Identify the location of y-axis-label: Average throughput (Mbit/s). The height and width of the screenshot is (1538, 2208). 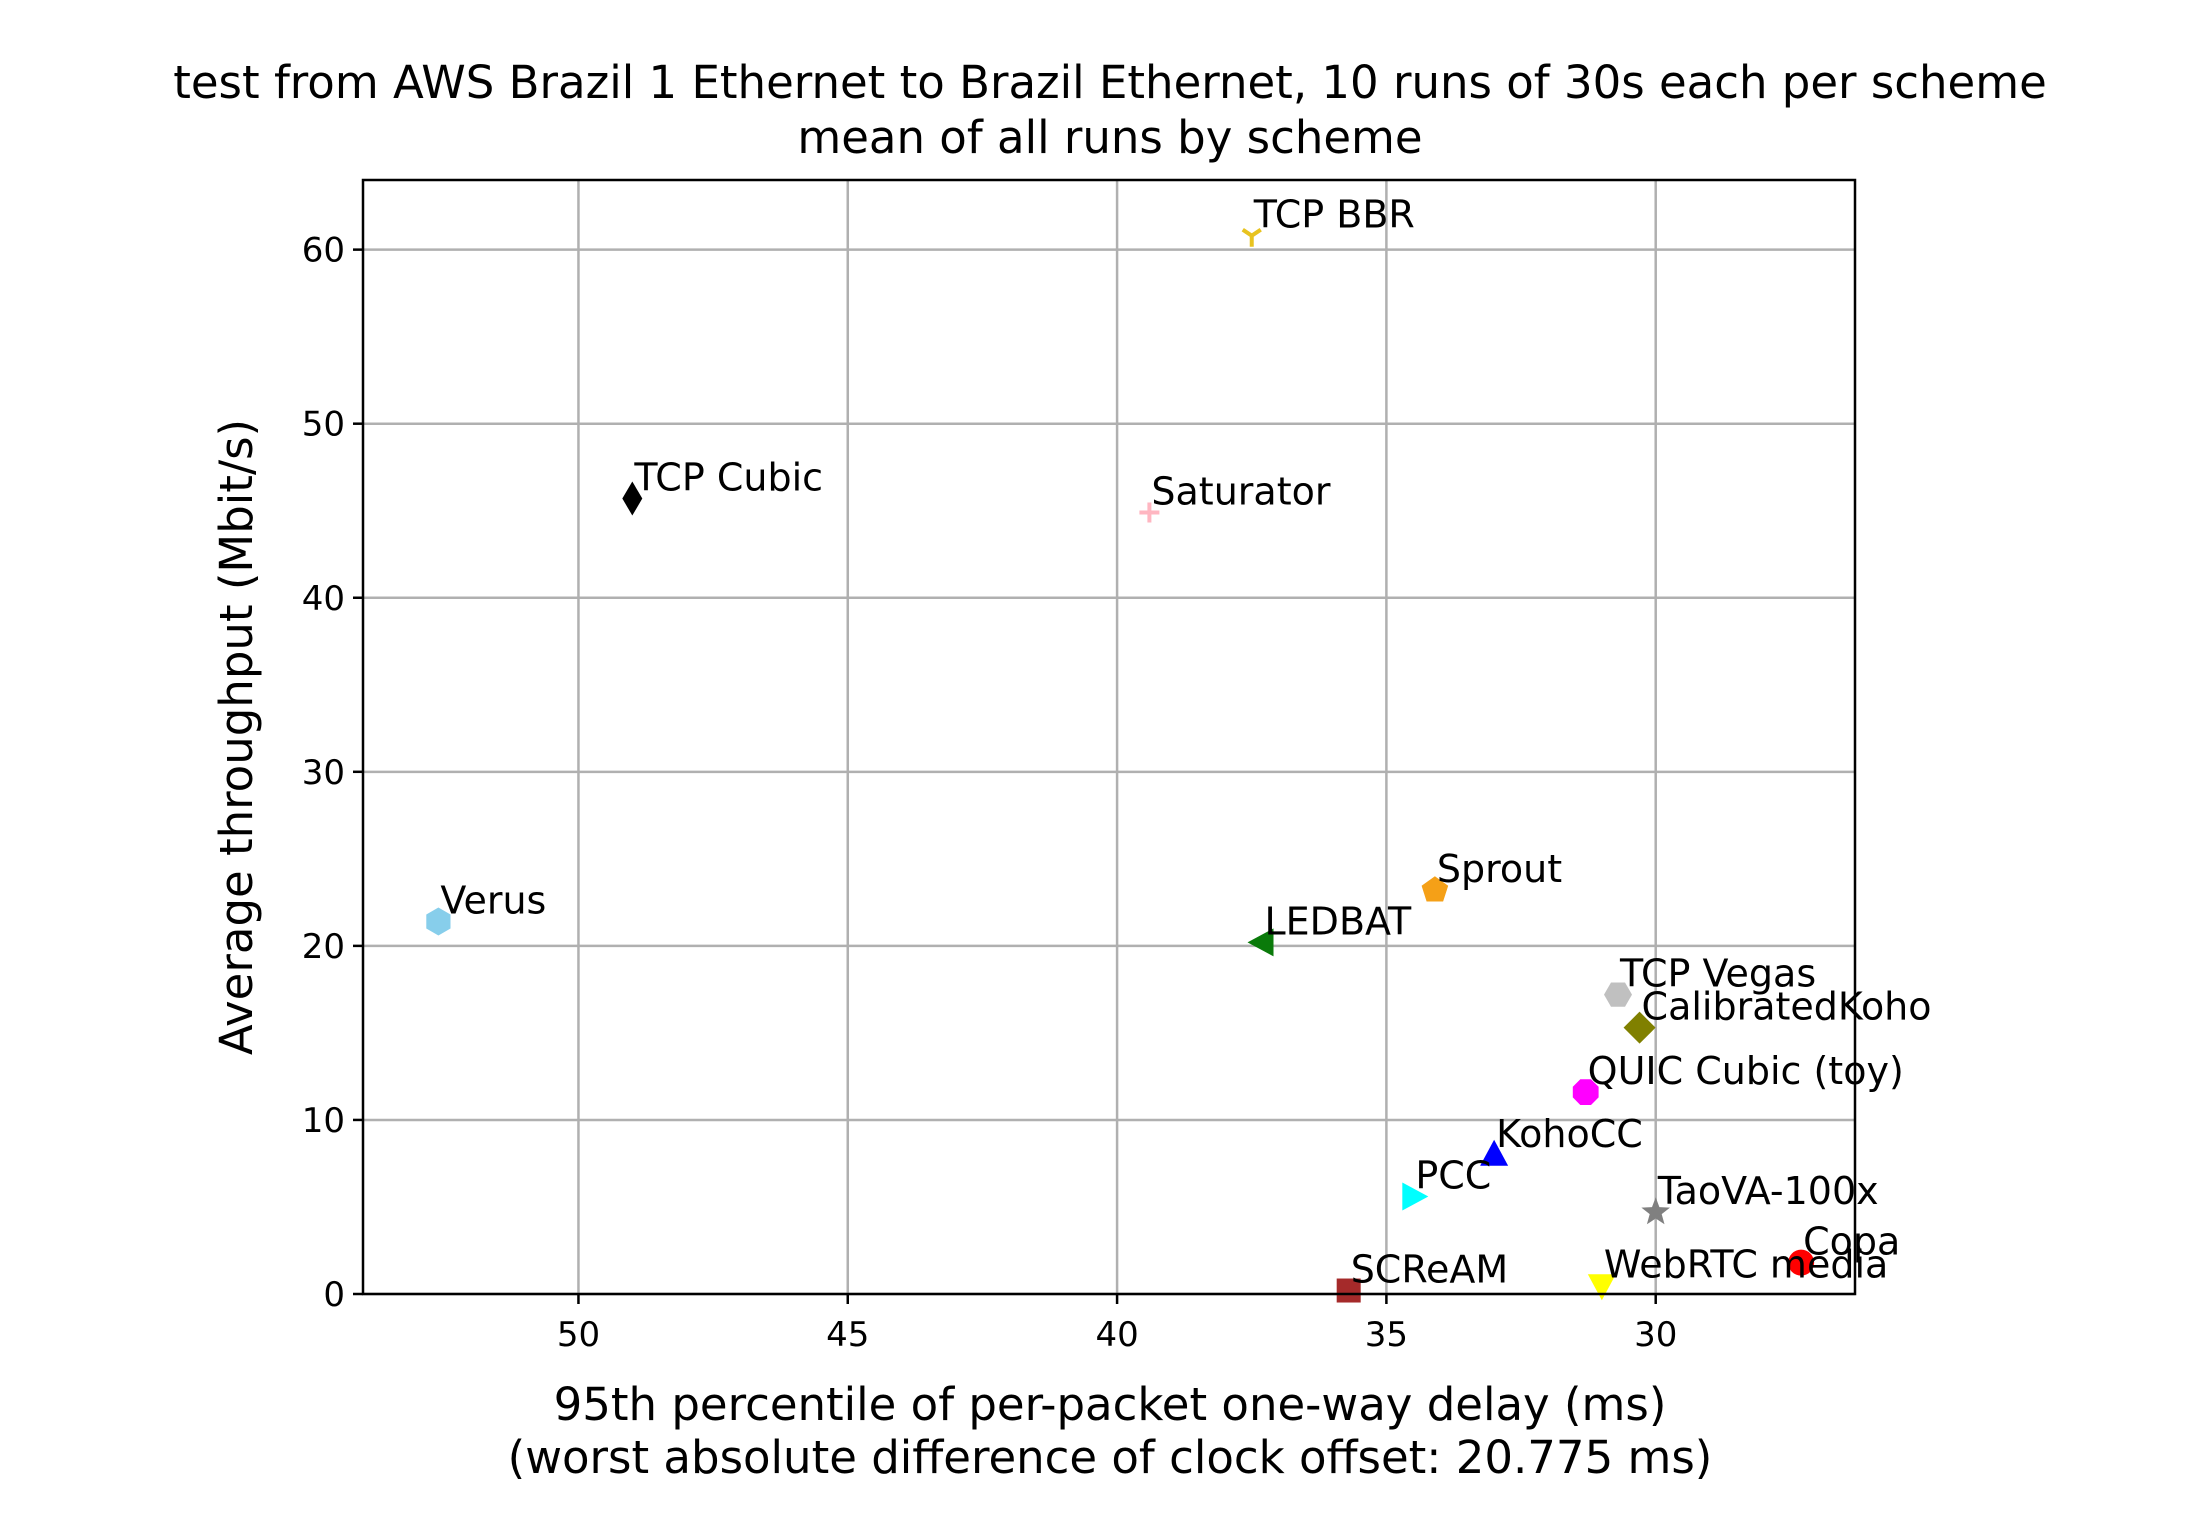
(236, 737).